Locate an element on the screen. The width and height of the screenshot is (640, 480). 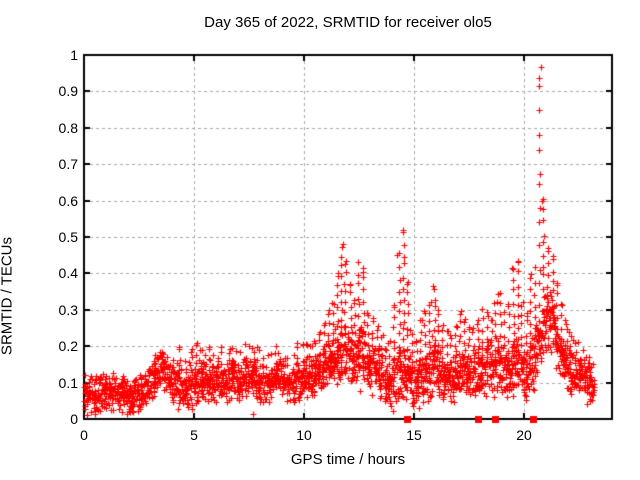
y-tick-label: 0.7 is located at coordinates (68, 164).